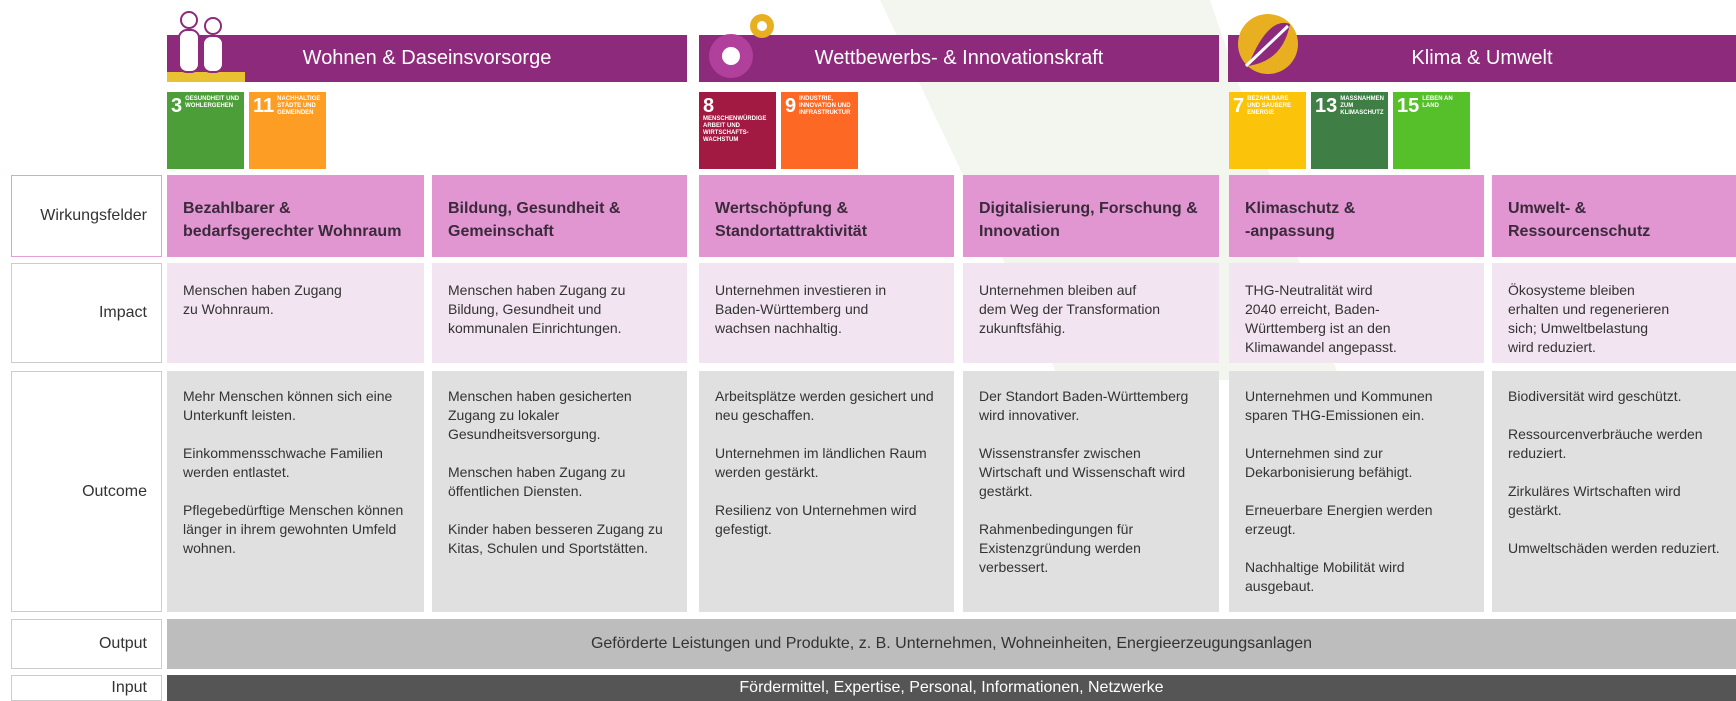  Describe the element at coordinates (1058, 290) in the screenshot. I see `impact-line: Unternehmen bleiben auf` at that location.